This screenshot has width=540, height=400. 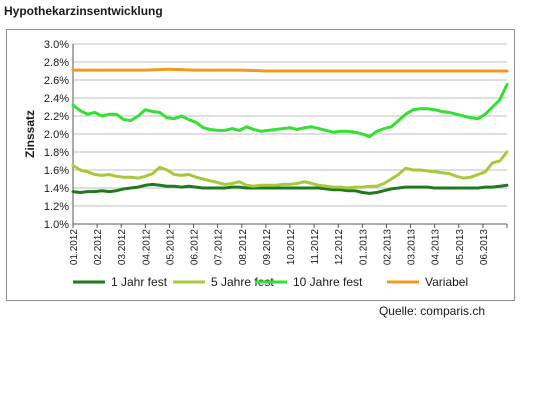 I want to click on x-tick-label: 01.2012, so click(x=74, y=247).